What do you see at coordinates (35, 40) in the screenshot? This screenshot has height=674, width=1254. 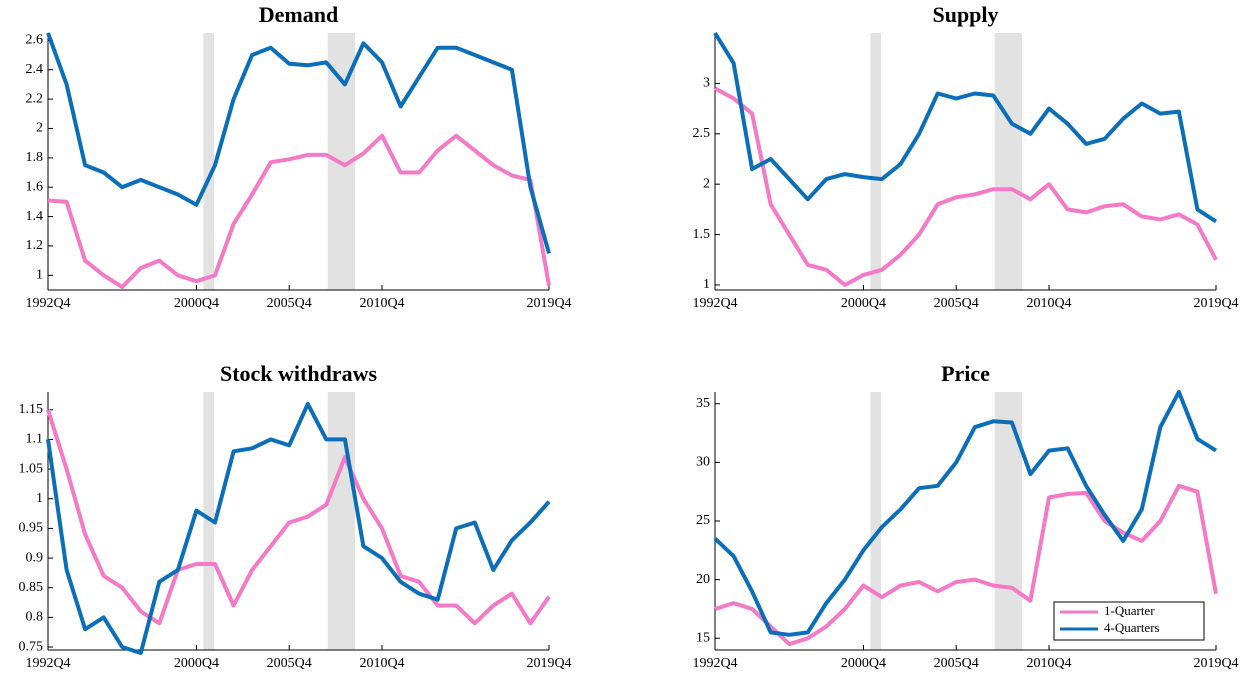 I see `y-tick-label: 2.6` at bounding box center [35, 40].